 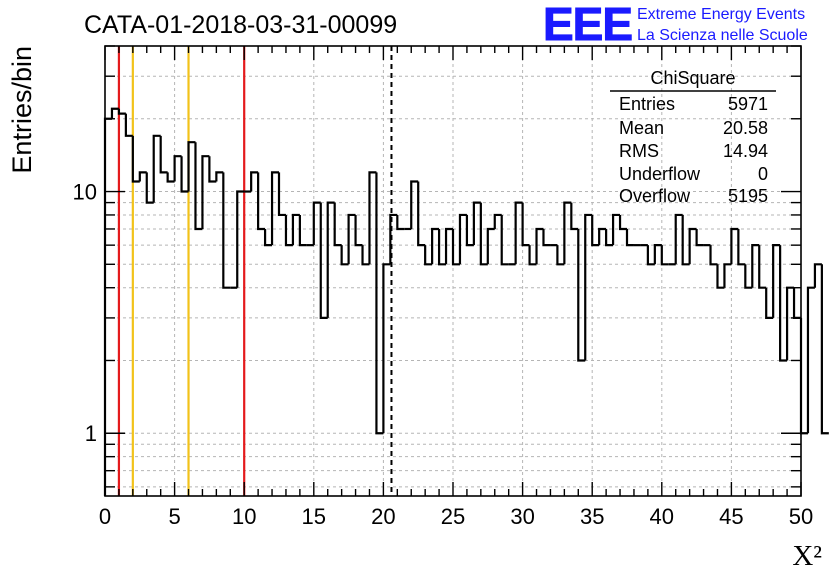 I want to click on stats-value: 14.94, so click(x=745, y=151).